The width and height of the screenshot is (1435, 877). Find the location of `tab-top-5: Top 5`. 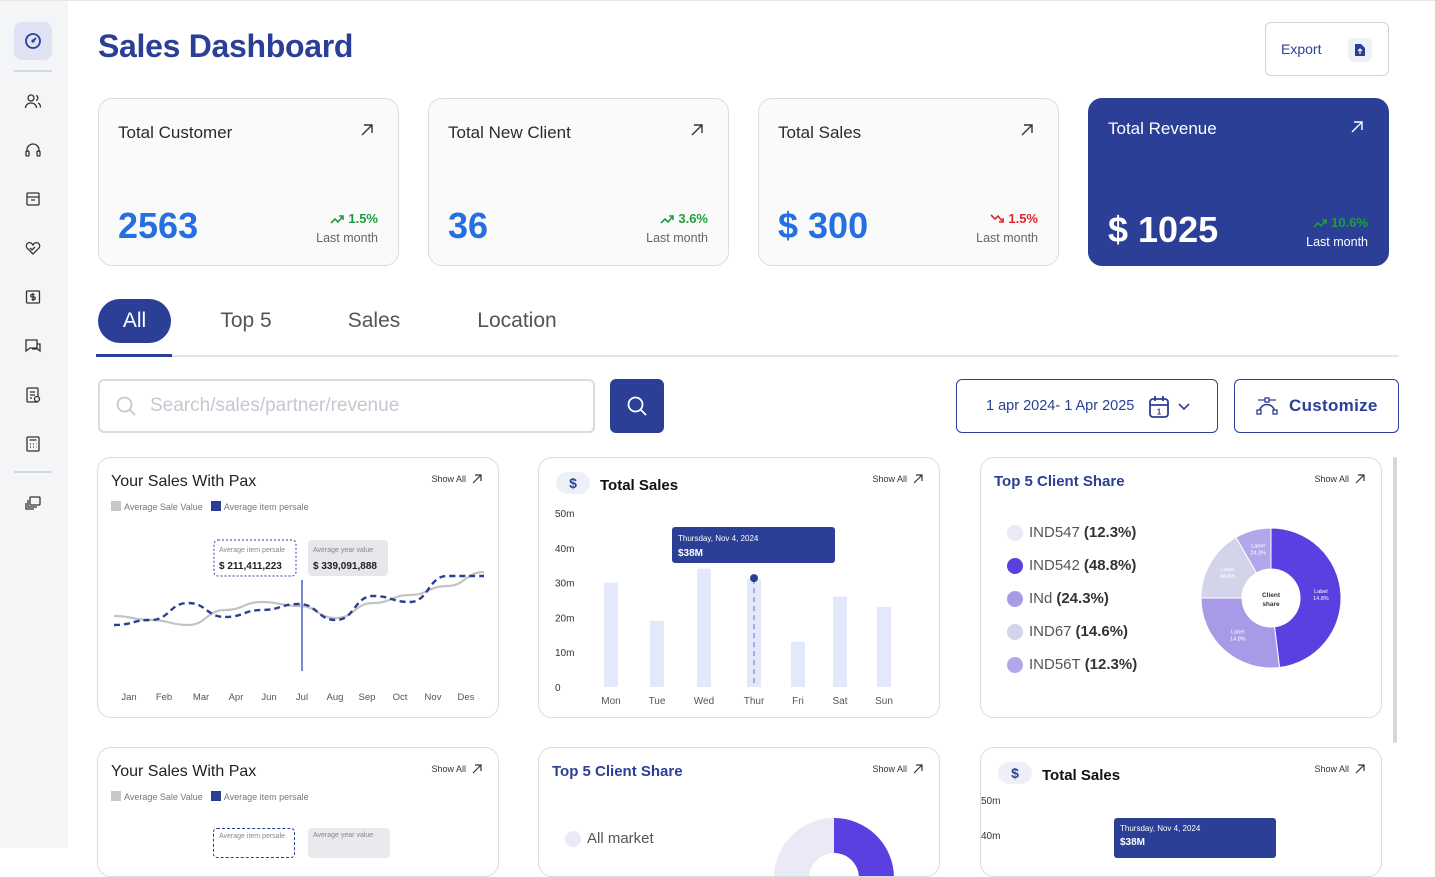

tab-top-5: Top 5 is located at coordinates (246, 320).